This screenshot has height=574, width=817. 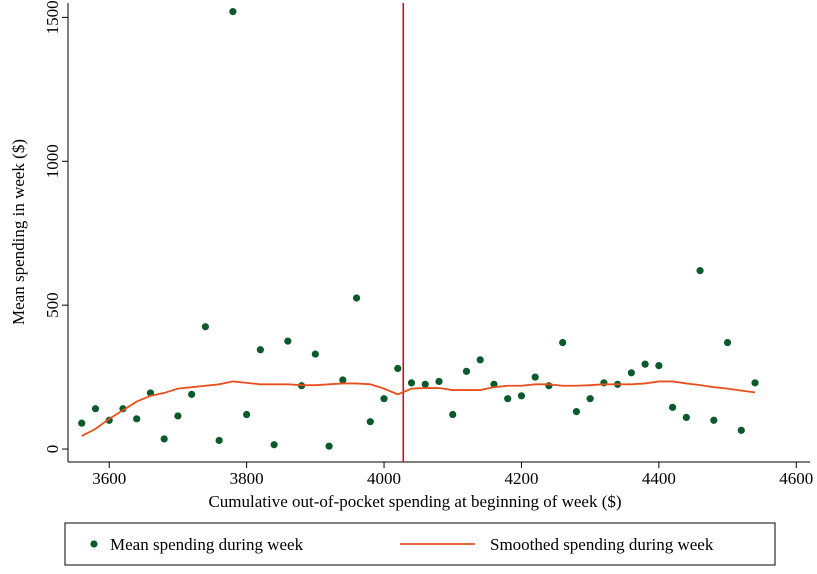 What do you see at coordinates (52, 17) in the screenshot?
I see `y-tick-label: 1500` at bounding box center [52, 17].